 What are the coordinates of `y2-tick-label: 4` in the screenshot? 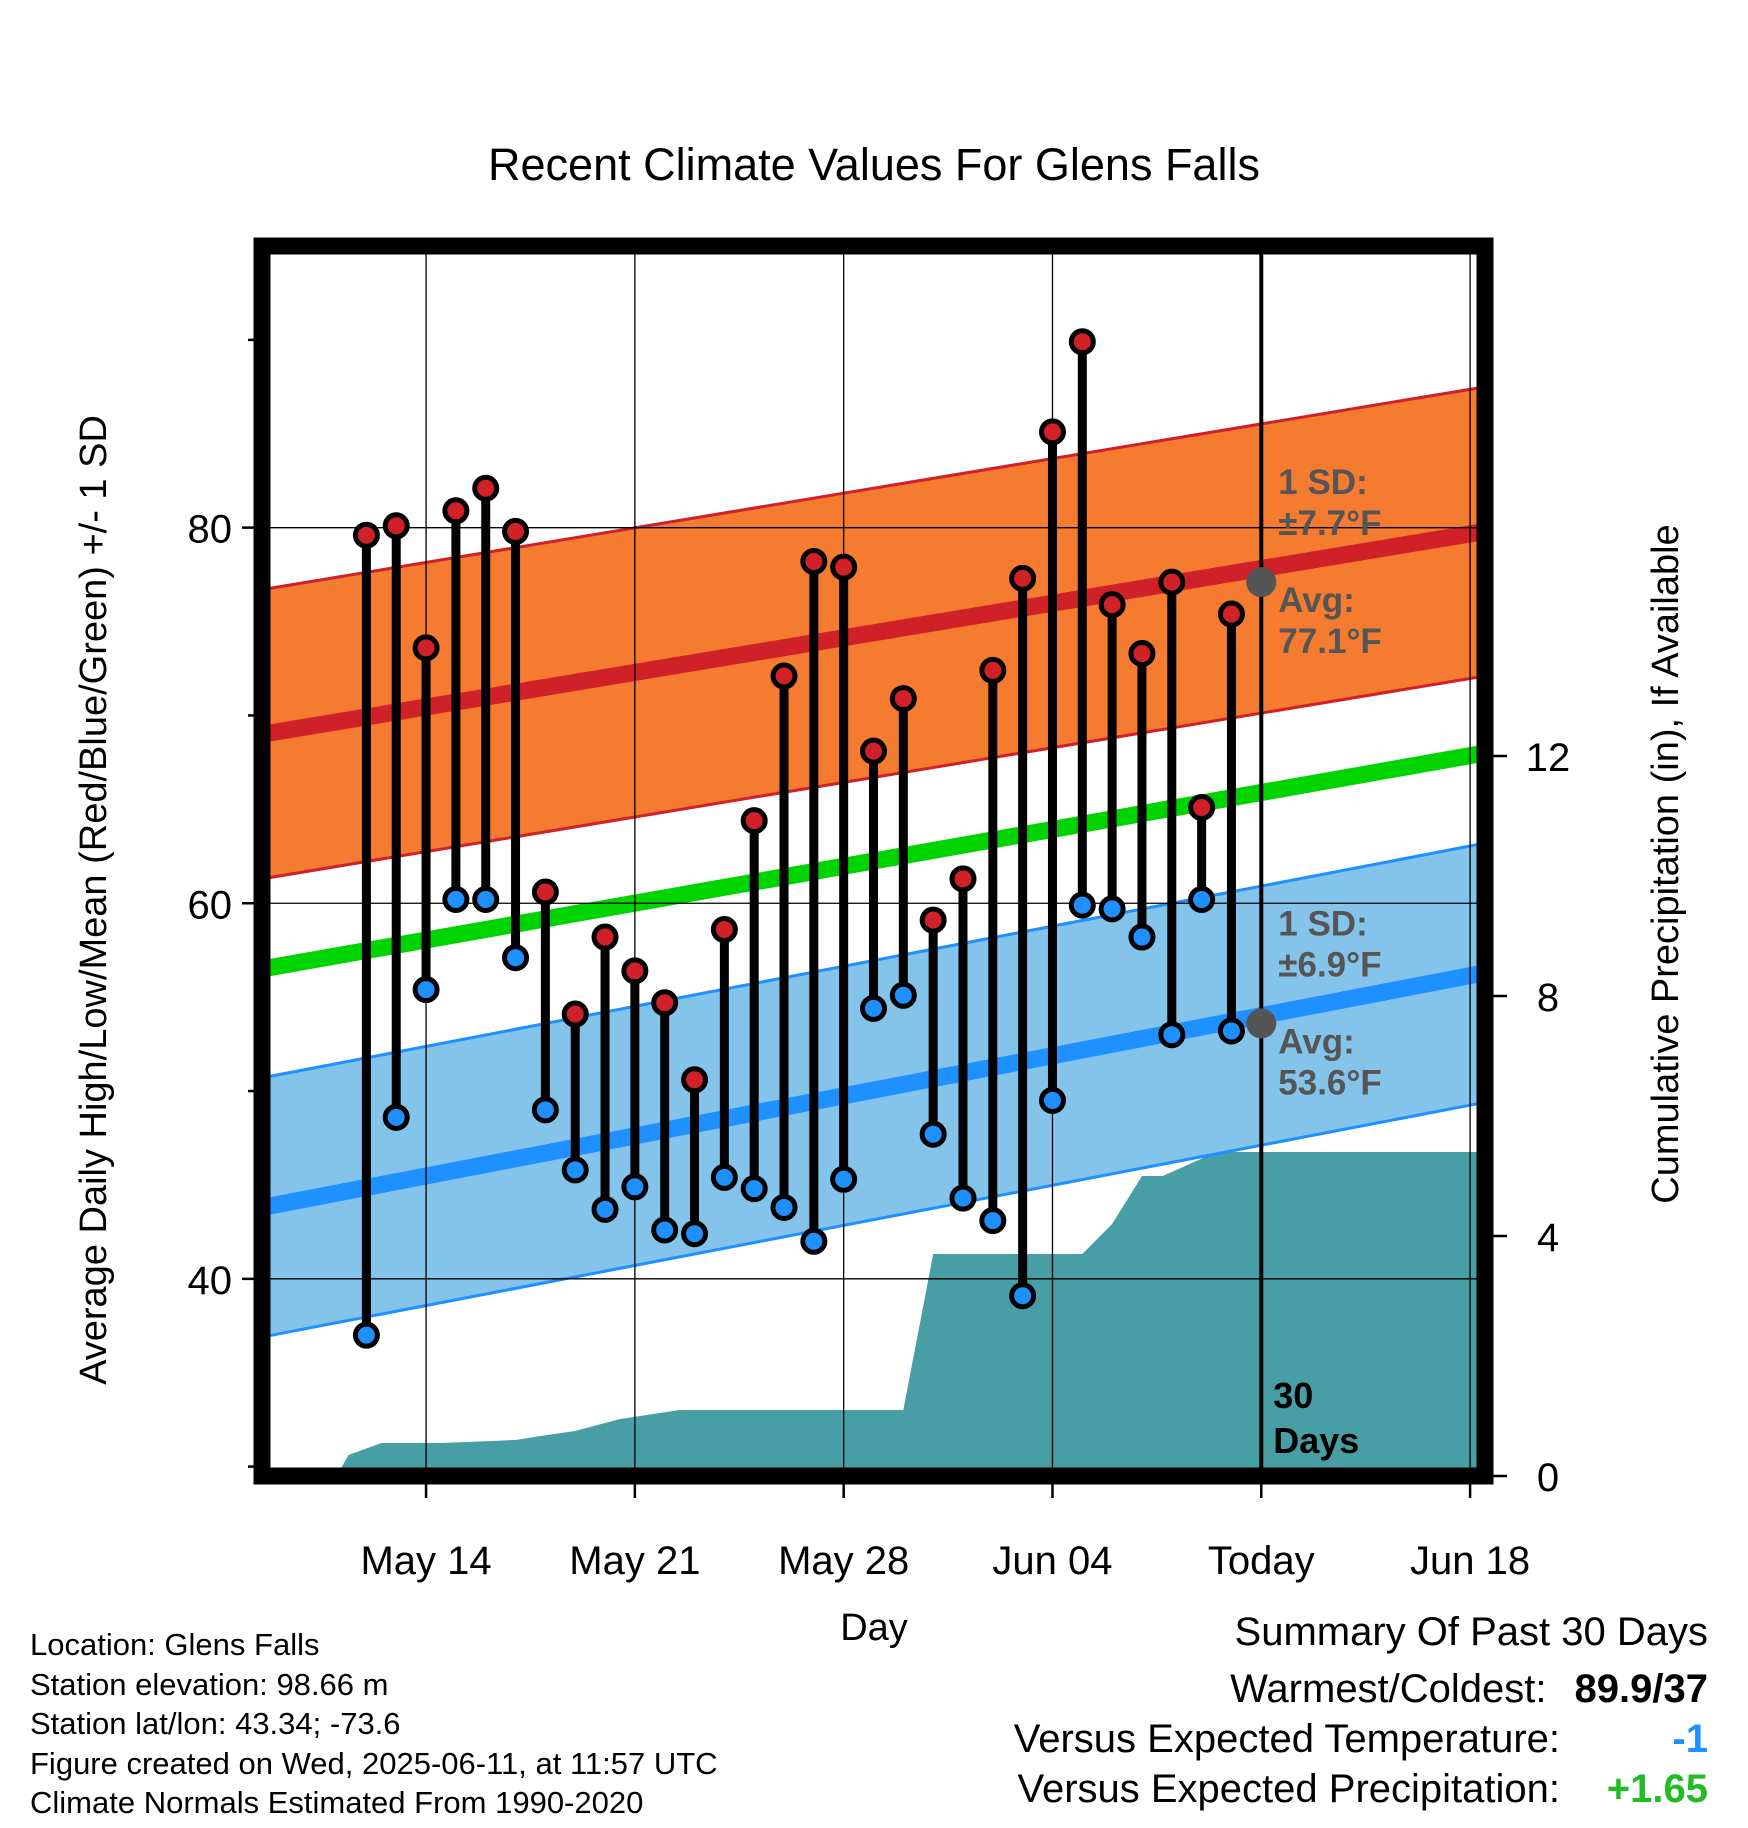 It's located at (1548, 1238).